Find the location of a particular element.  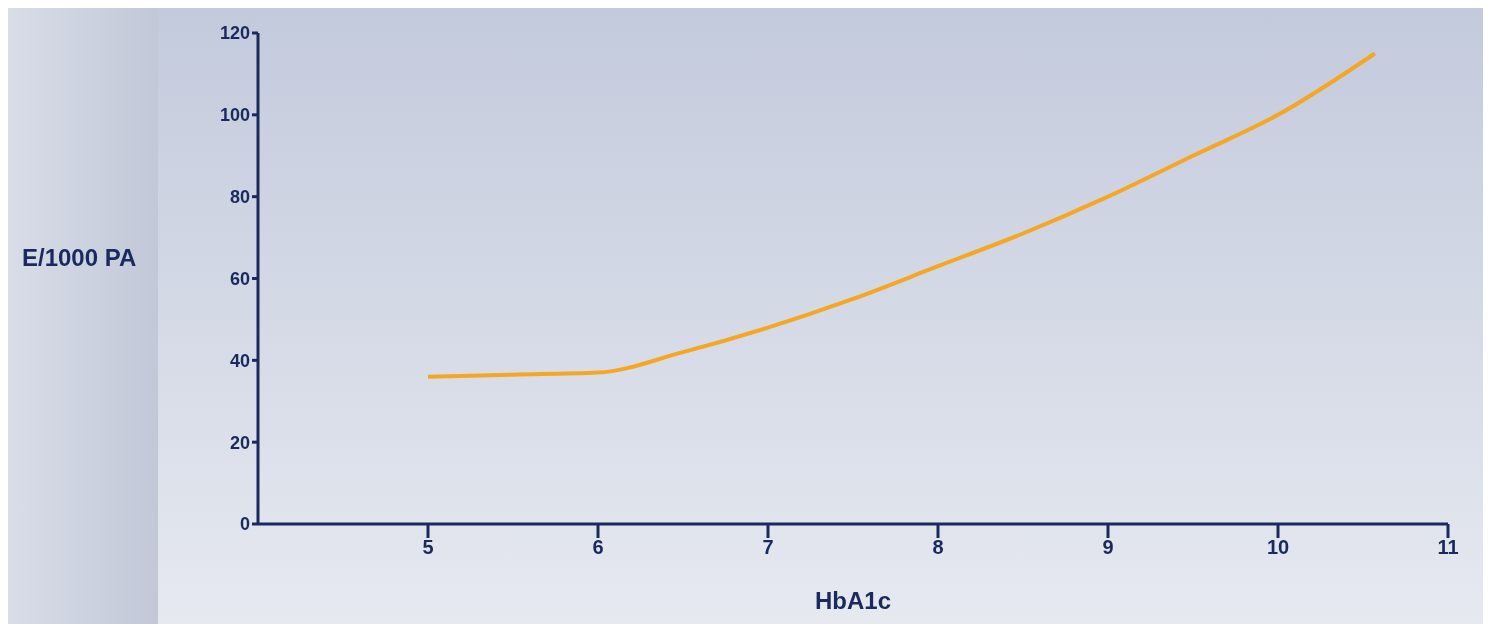

x-tick-label: 5 is located at coordinates (428, 547).